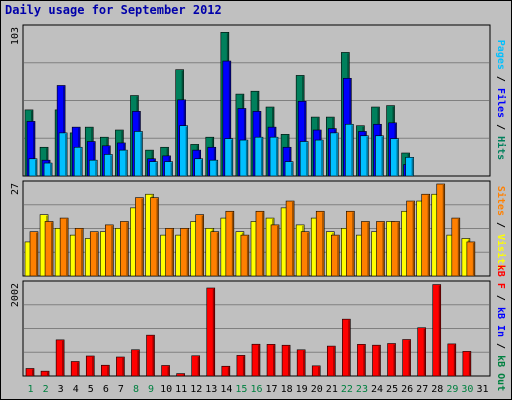 The image size is (512, 400). I want to click on legend-mid-part-2: Visits, so click(501, 252).